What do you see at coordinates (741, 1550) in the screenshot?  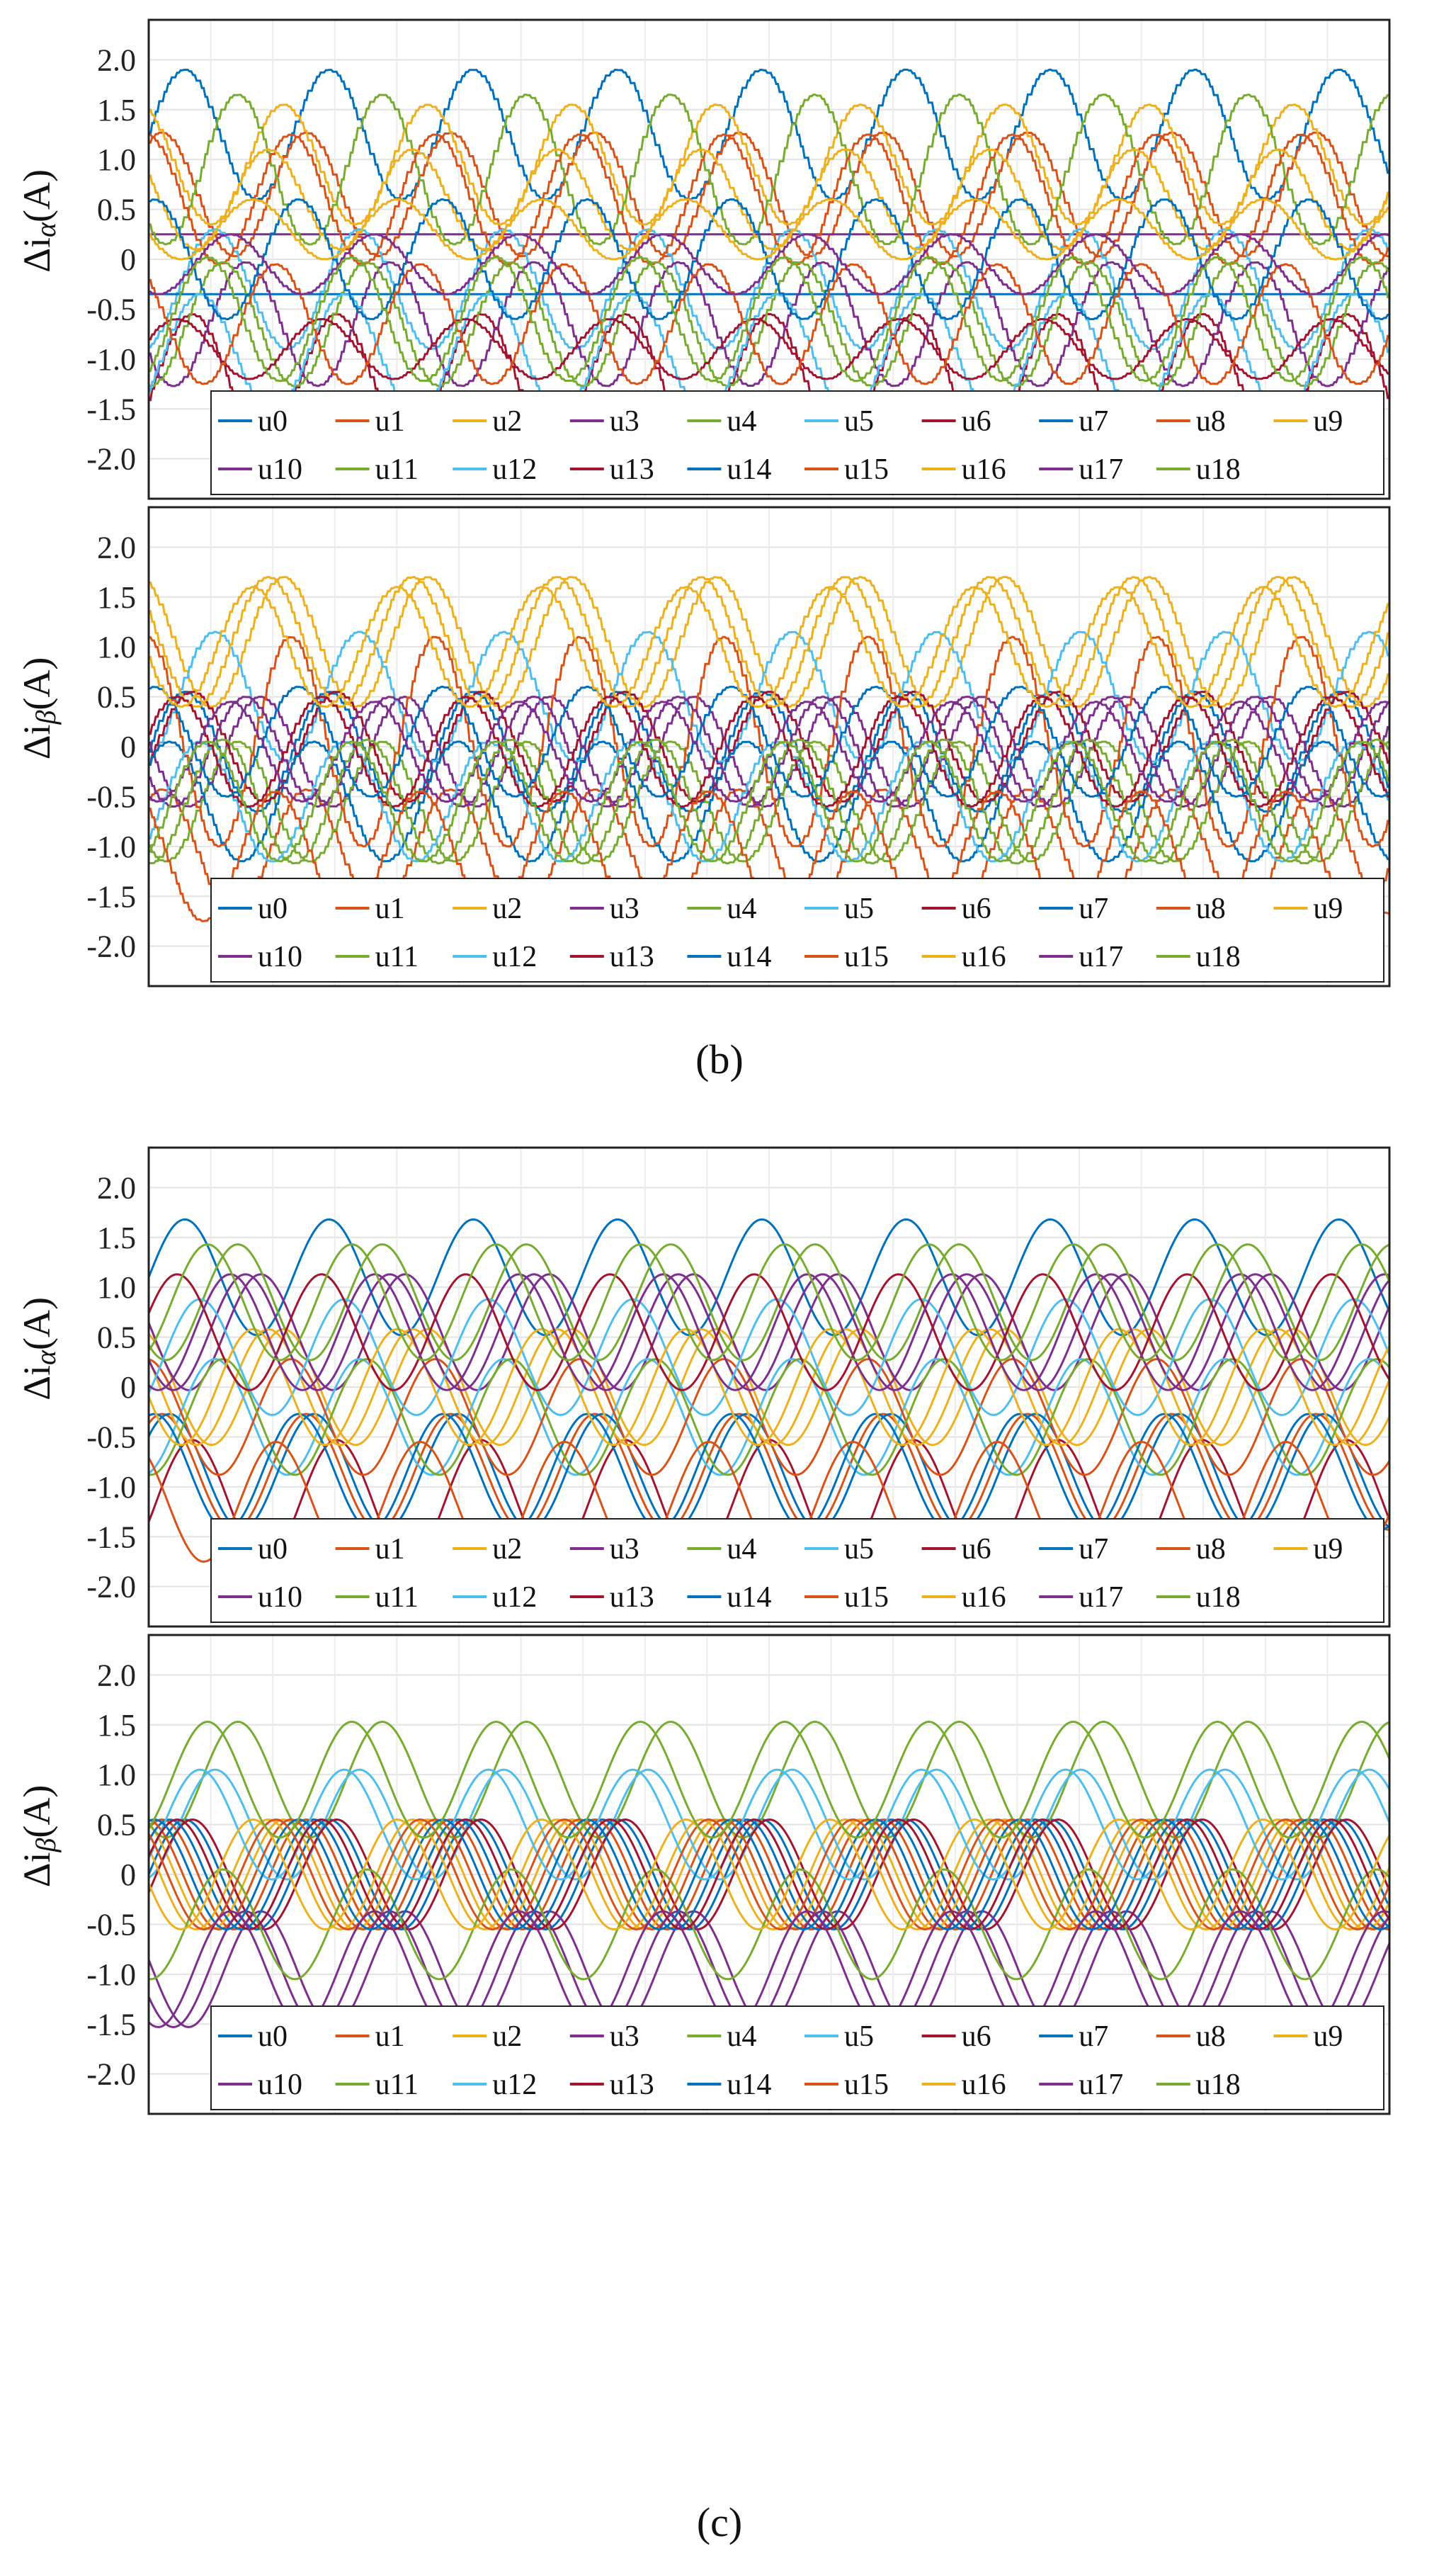 I see `legend-label: u4` at bounding box center [741, 1550].